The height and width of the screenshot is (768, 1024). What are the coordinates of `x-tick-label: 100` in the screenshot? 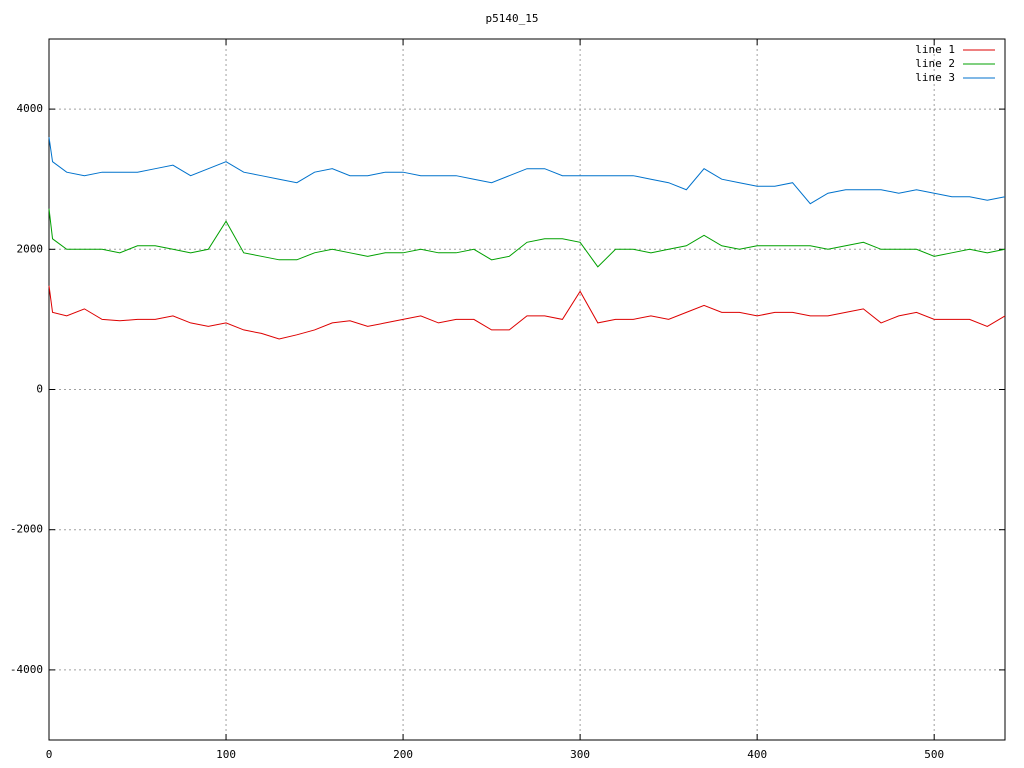 It's located at (226, 754).